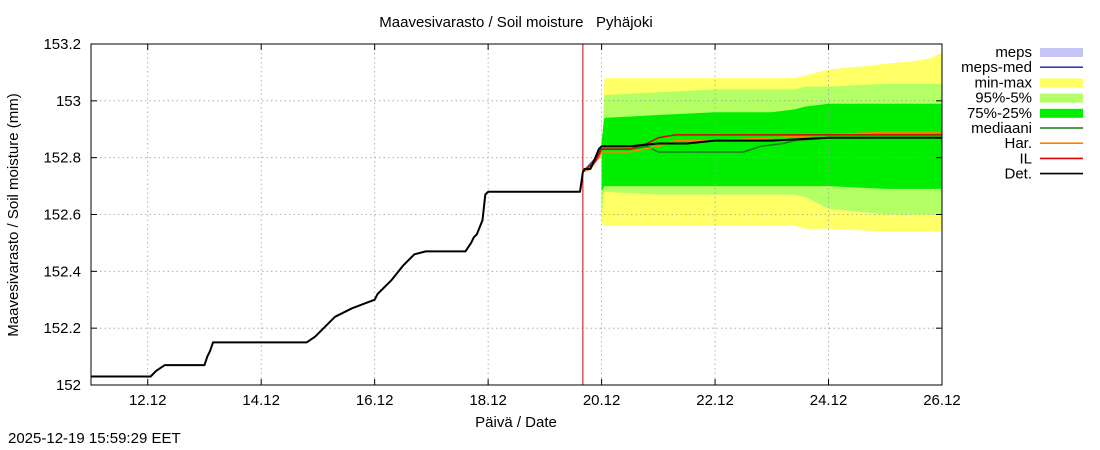 The width and height of the screenshot is (1100, 450). I want to click on legend-item-95-5: 95%-5%, so click(1029, 98).